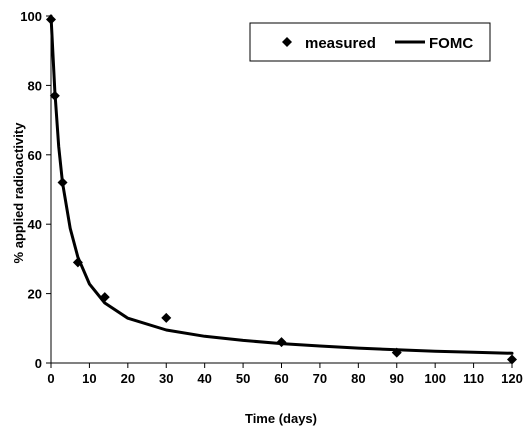 The height and width of the screenshot is (432, 523). Describe the element at coordinates (512, 378) in the screenshot. I see `x-tick-label: 120` at that location.